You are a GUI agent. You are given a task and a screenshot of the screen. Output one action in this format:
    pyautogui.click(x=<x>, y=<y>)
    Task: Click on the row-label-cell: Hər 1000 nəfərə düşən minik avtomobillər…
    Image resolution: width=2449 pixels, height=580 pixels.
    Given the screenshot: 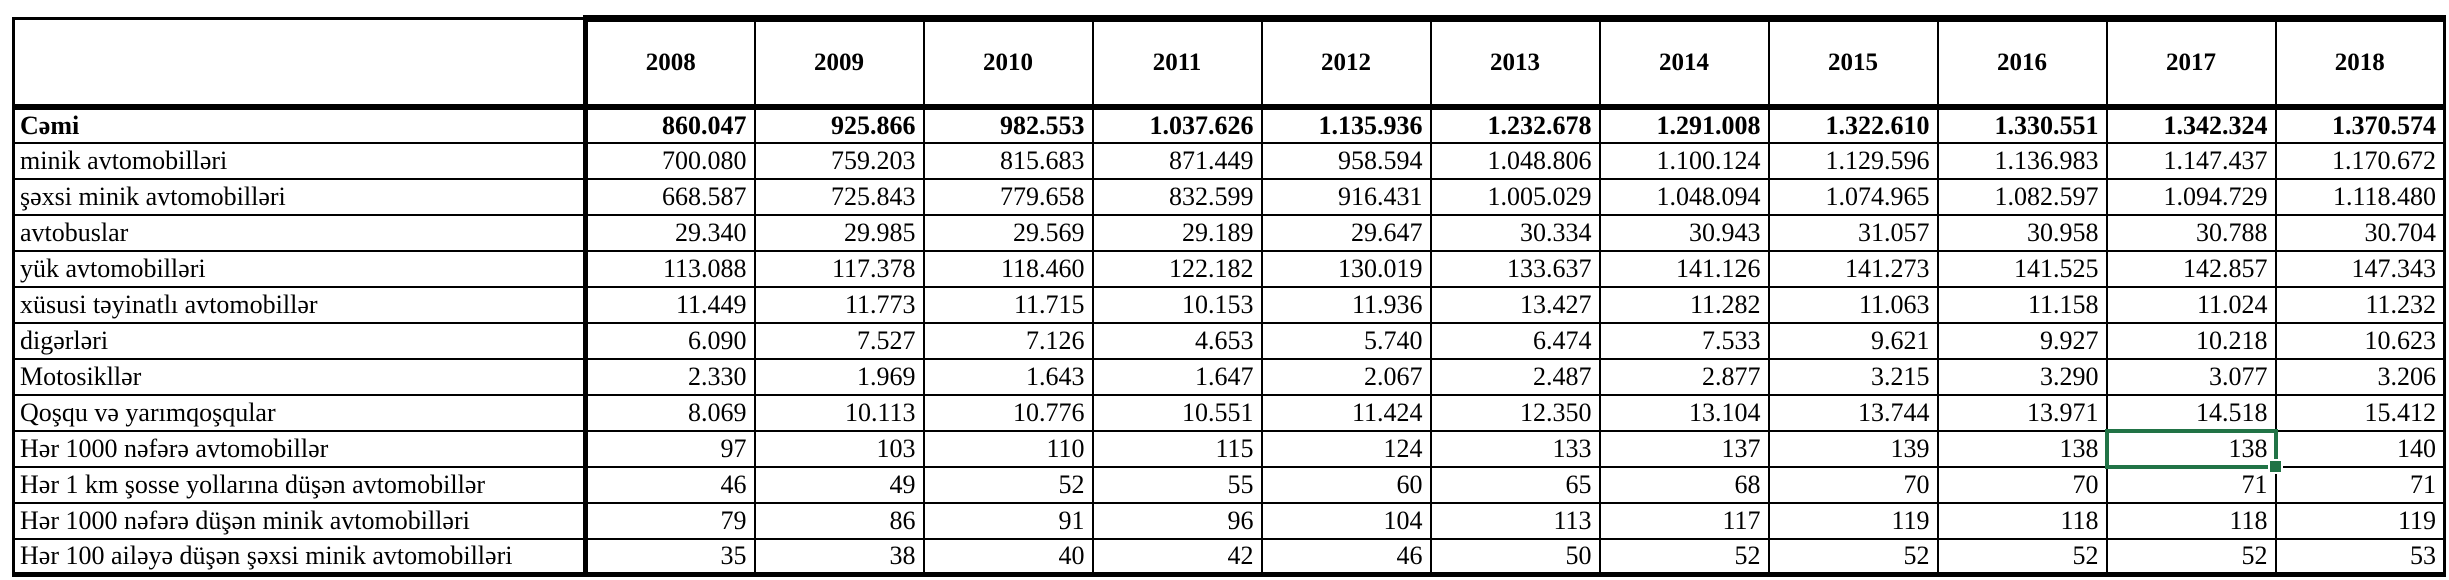 What is the action you would take?
    pyautogui.click(x=300, y=520)
    